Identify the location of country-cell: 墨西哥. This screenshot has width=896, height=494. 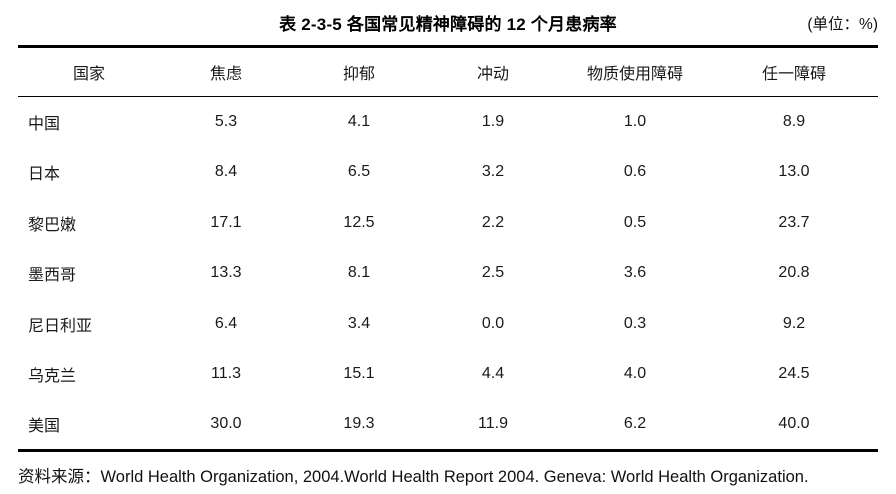
(52, 276).